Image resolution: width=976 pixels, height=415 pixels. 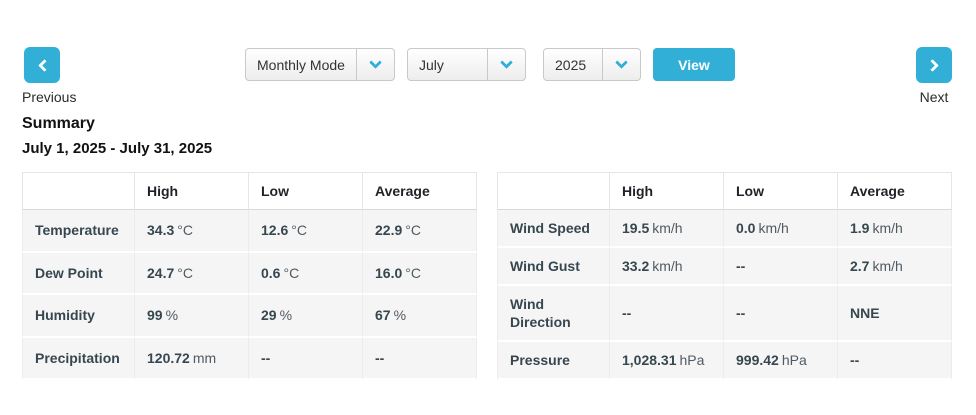 What do you see at coordinates (204, 357) in the screenshot?
I see `value-unit: mm` at bounding box center [204, 357].